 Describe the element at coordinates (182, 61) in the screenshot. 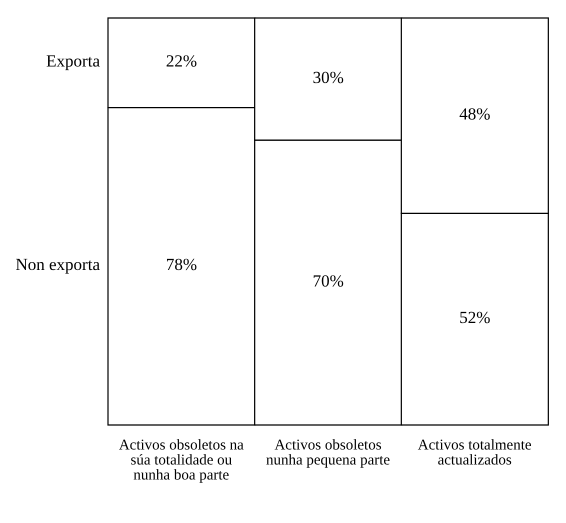

I see `data-label: 22%` at that location.